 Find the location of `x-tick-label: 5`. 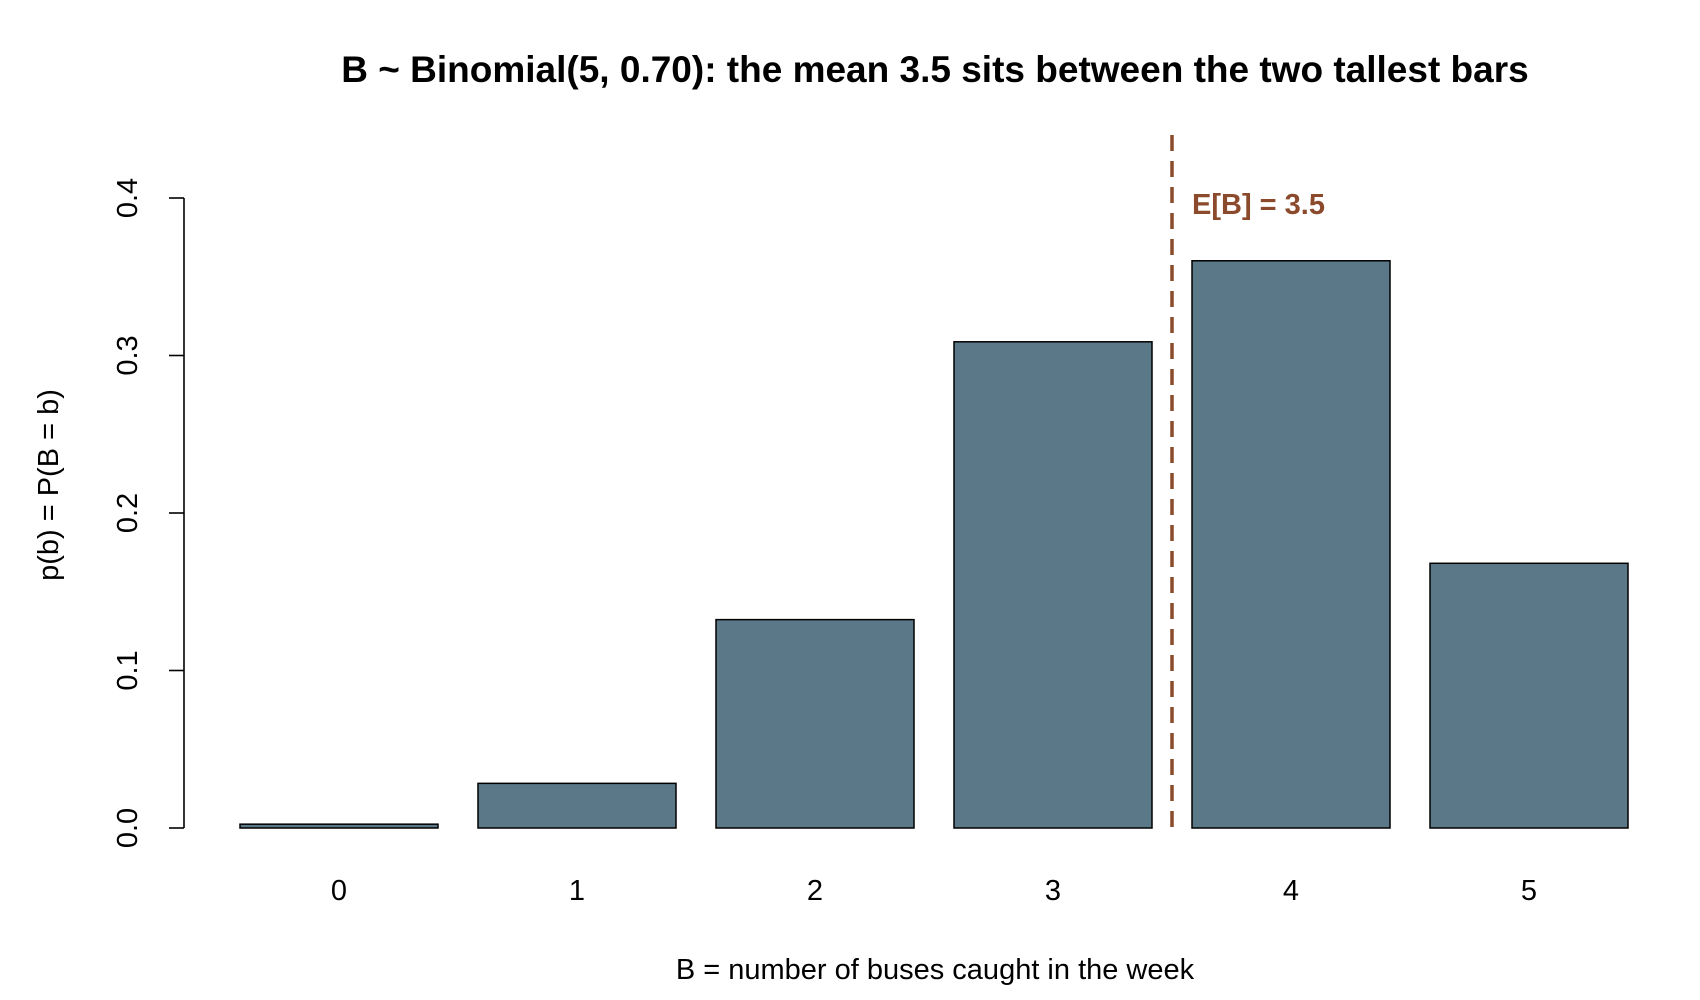

x-tick-label: 5 is located at coordinates (1529, 891).